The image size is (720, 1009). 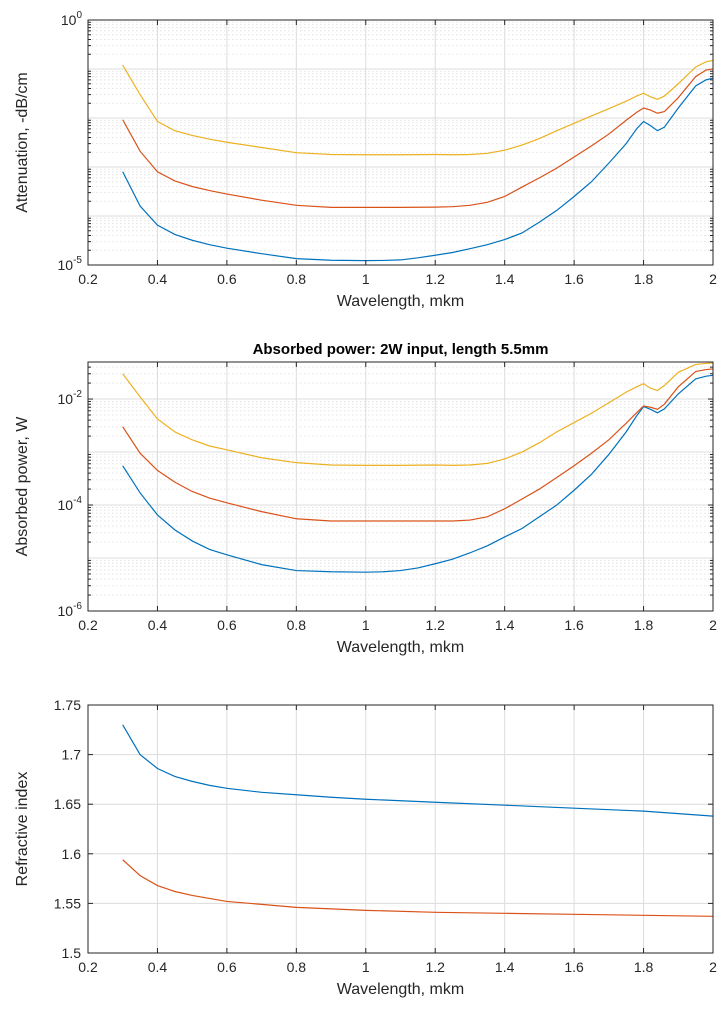 I want to click on plot-2-xlabel: Wavelength, mkm, so click(x=400, y=989).